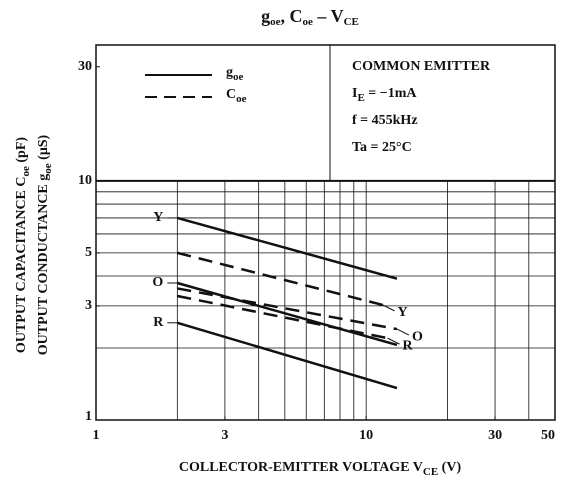  I want to click on text-part: – V, so click(328, 16).